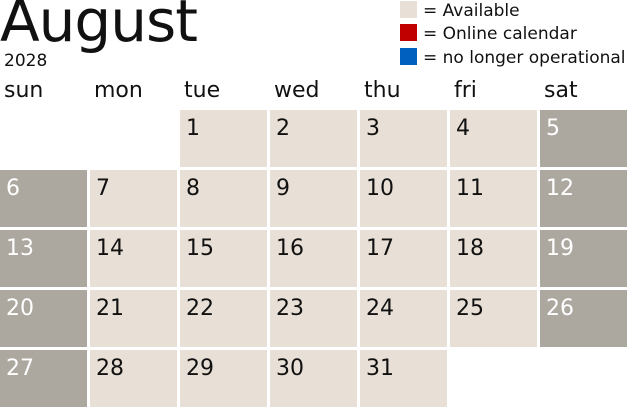 The image size is (630, 410). Describe the element at coordinates (382, 90) in the screenshot. I see `weekday-thu: thu` at that location.